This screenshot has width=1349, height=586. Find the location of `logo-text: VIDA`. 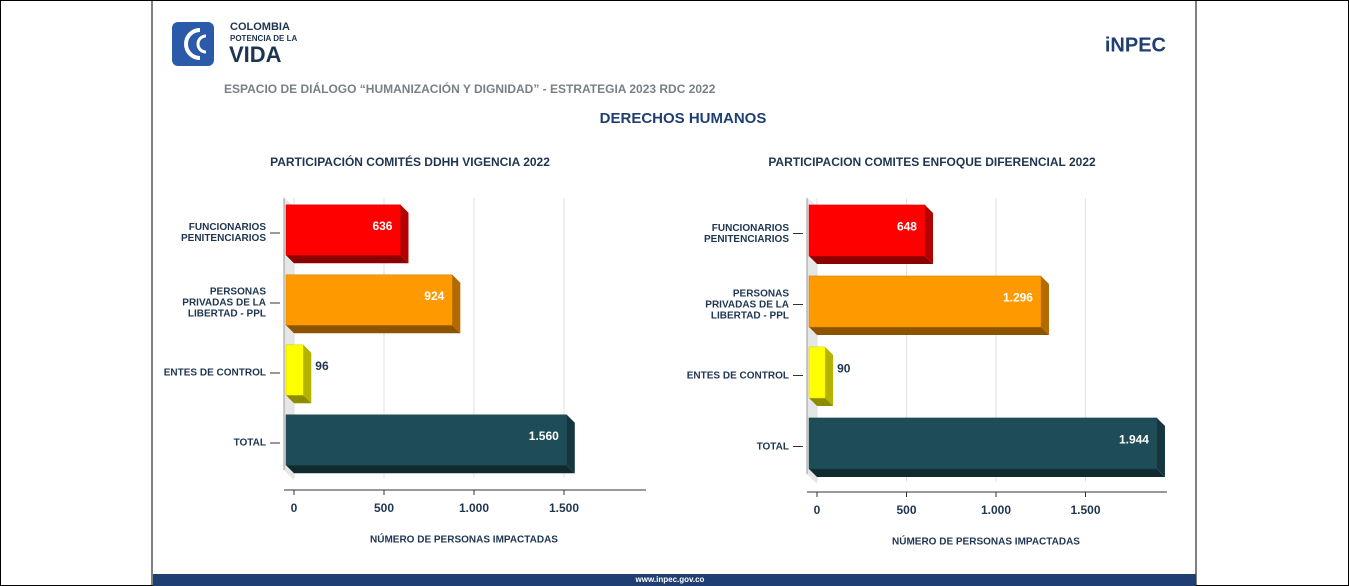

logo-text: VIDA is located at coordinates (255, 54).